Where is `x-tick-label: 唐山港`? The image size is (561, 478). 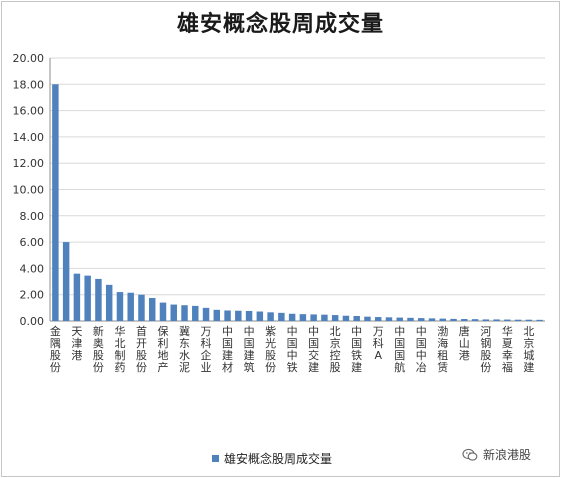 x-tick-label: 唐山港 is located at coordinates (464, 343).